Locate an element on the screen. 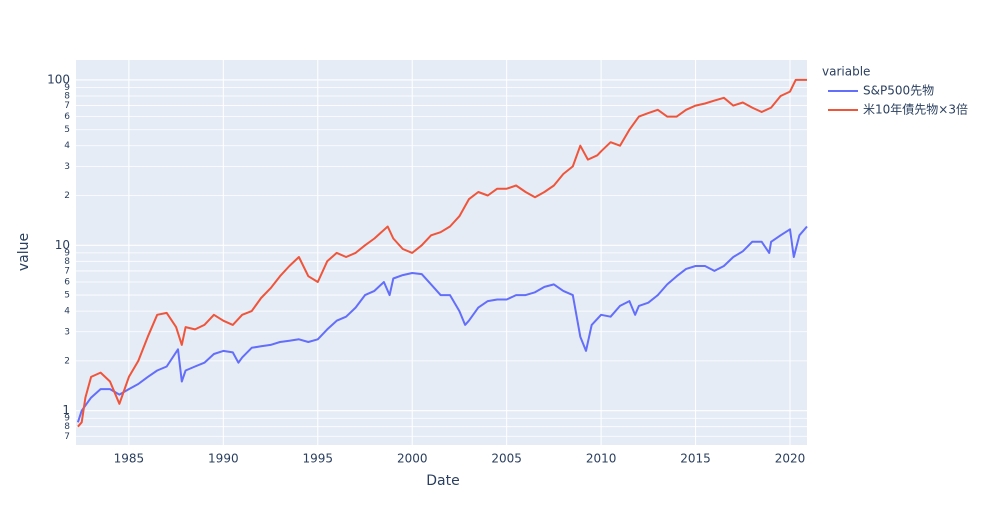 Image resolution: width=985 pixels, height=529 pixels. x-tick-label: 2020 is located at coordinates (790, 459).